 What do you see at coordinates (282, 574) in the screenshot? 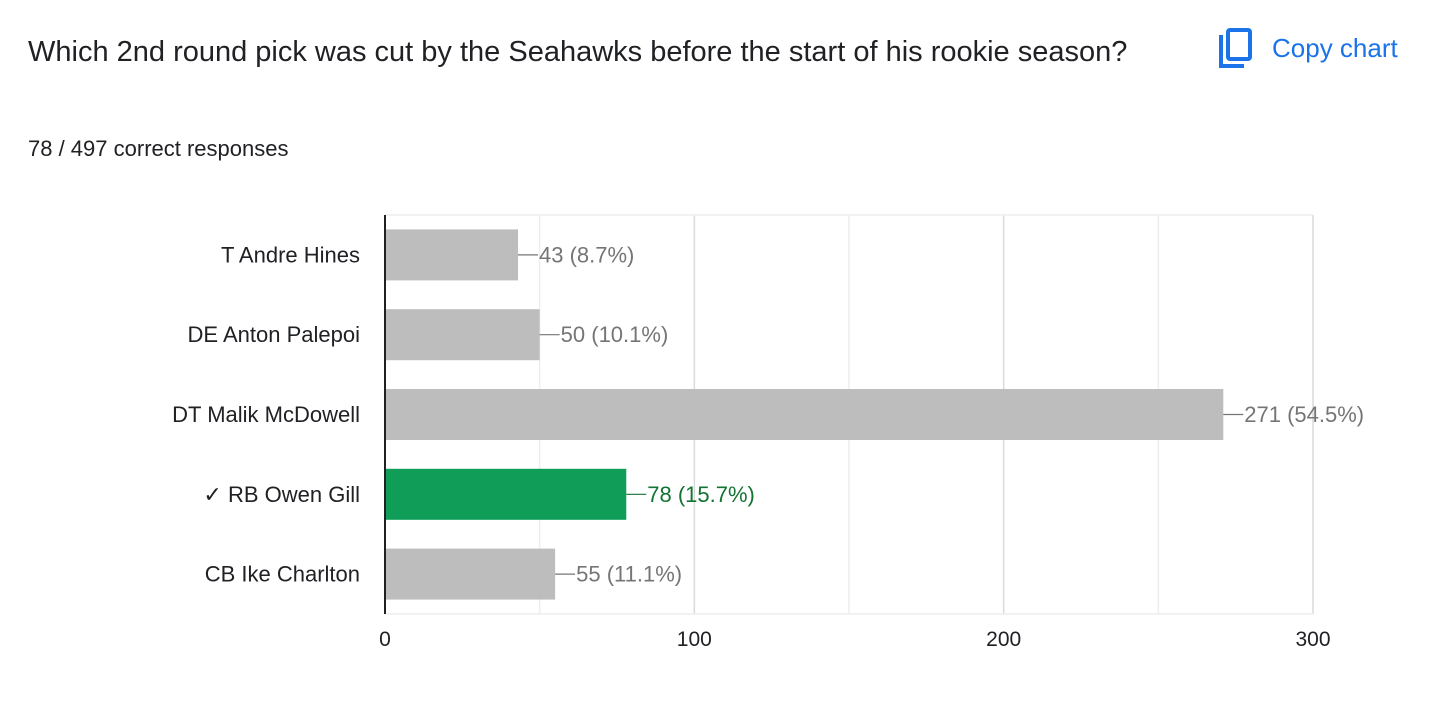
I see `category-label: CB Ike Charlton` at bounding box center [282, 574].